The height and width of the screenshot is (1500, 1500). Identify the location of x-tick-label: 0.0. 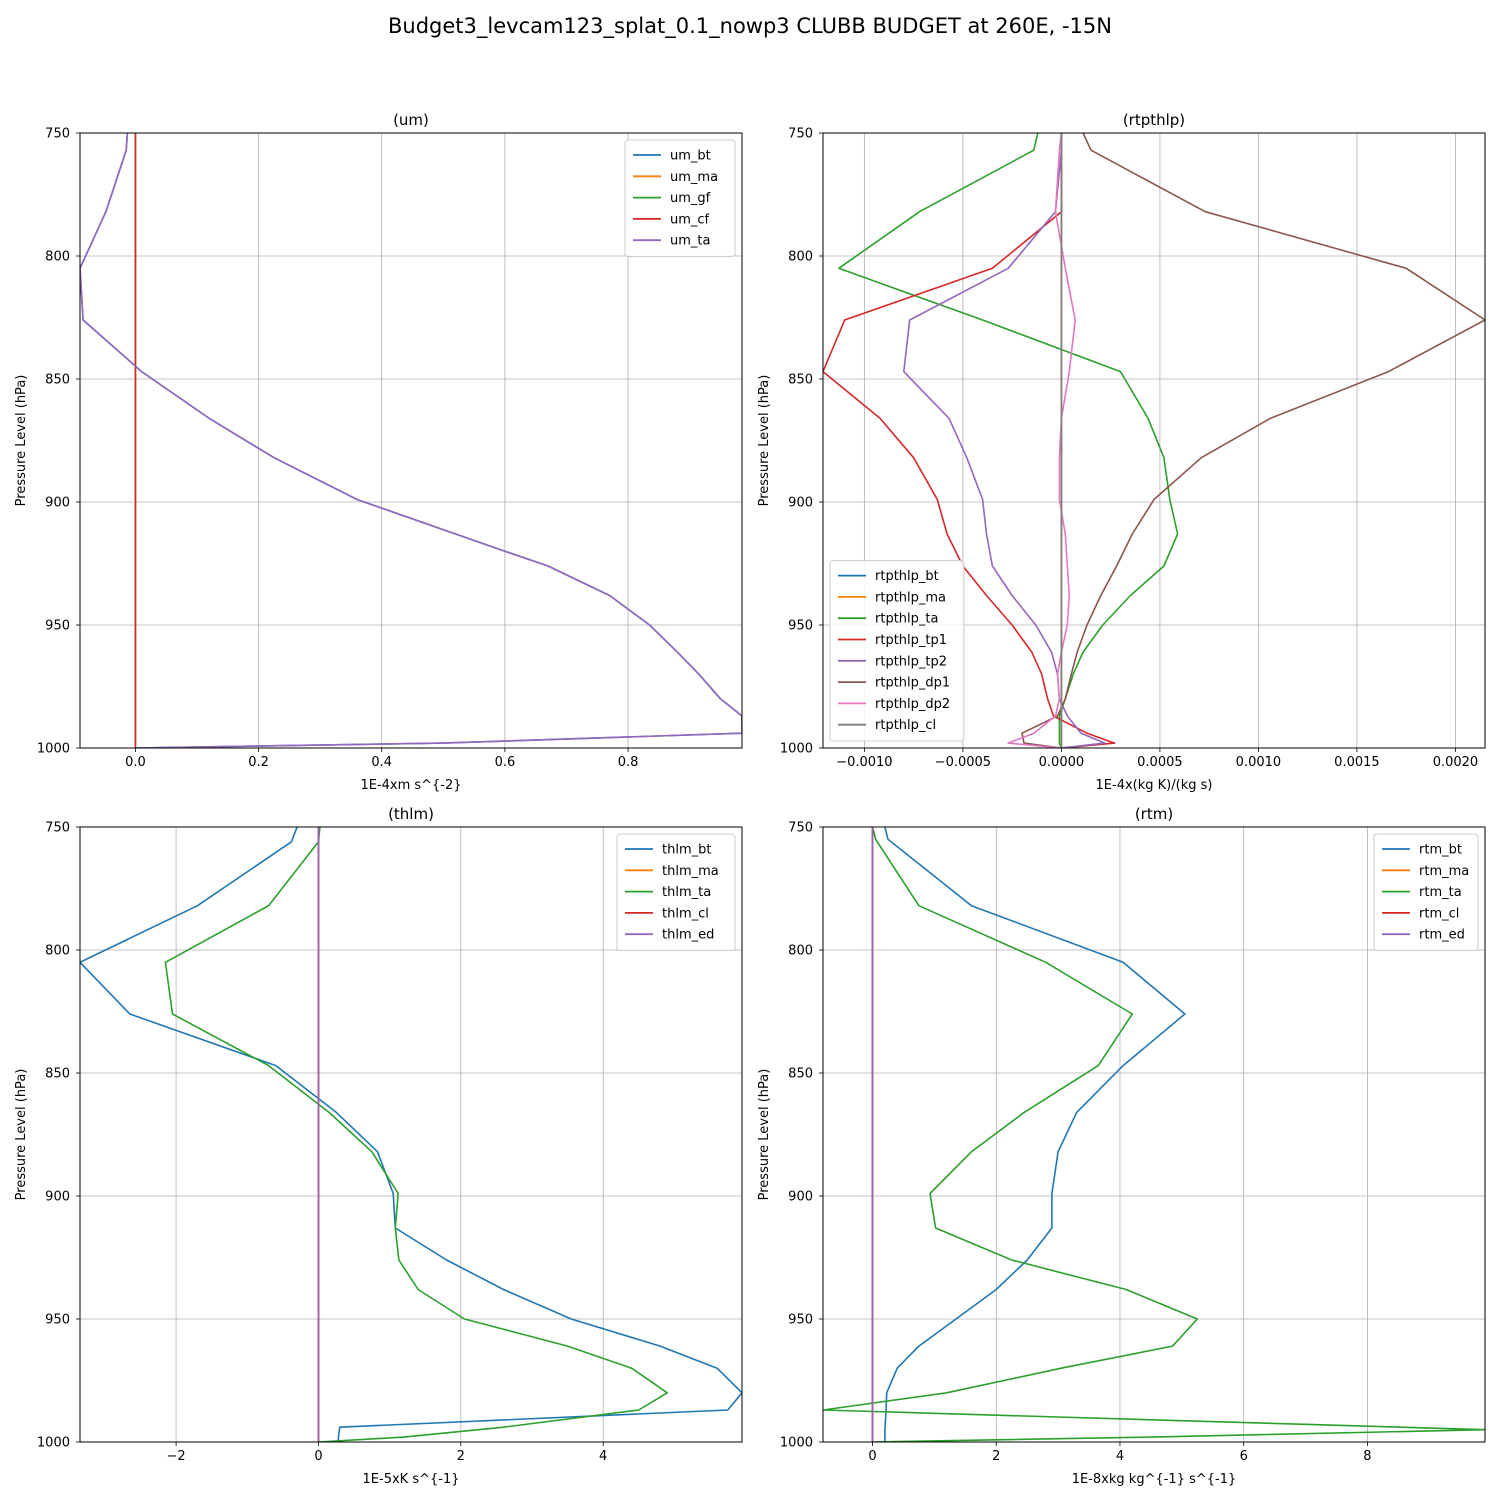
(135, 762).